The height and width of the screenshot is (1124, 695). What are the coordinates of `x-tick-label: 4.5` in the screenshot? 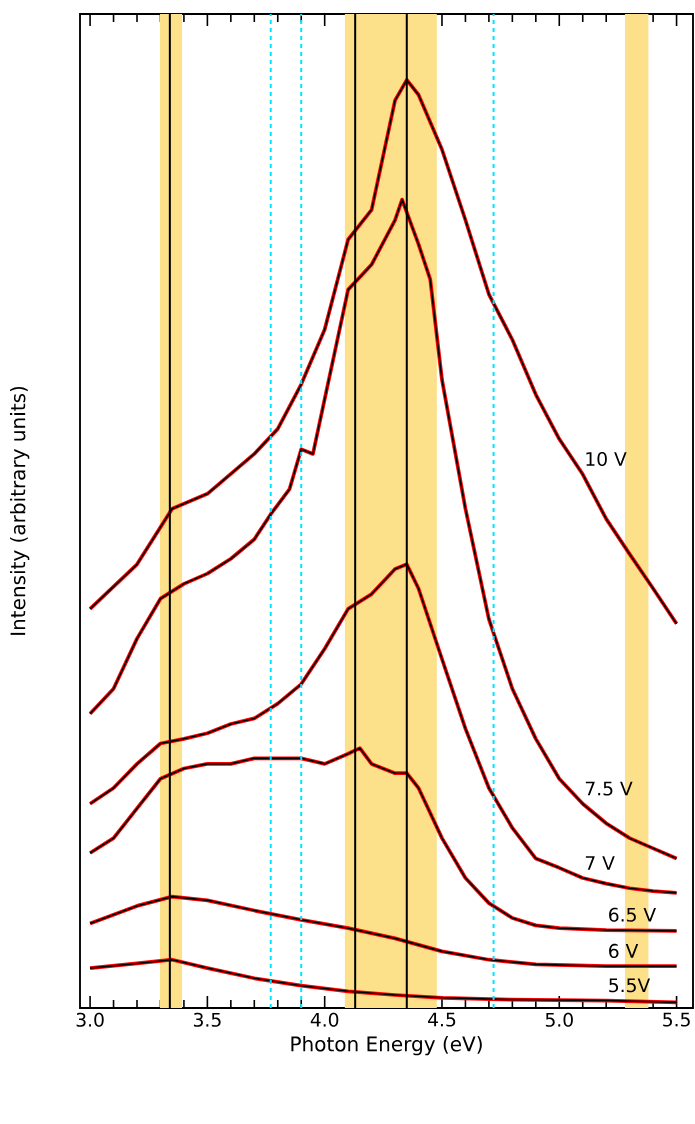 It's located at (442, 1019).